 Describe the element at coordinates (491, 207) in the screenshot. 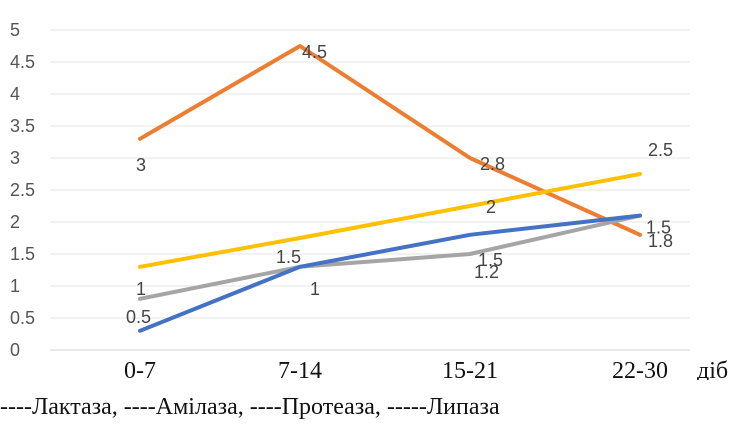

I see `data-label: 2` at that location.